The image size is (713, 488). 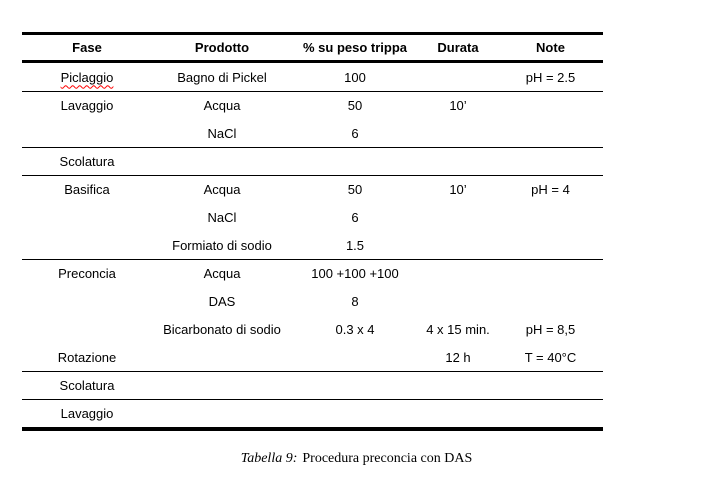 I want to click on cell-prodotto: DAS, so click(x=222, y=301).